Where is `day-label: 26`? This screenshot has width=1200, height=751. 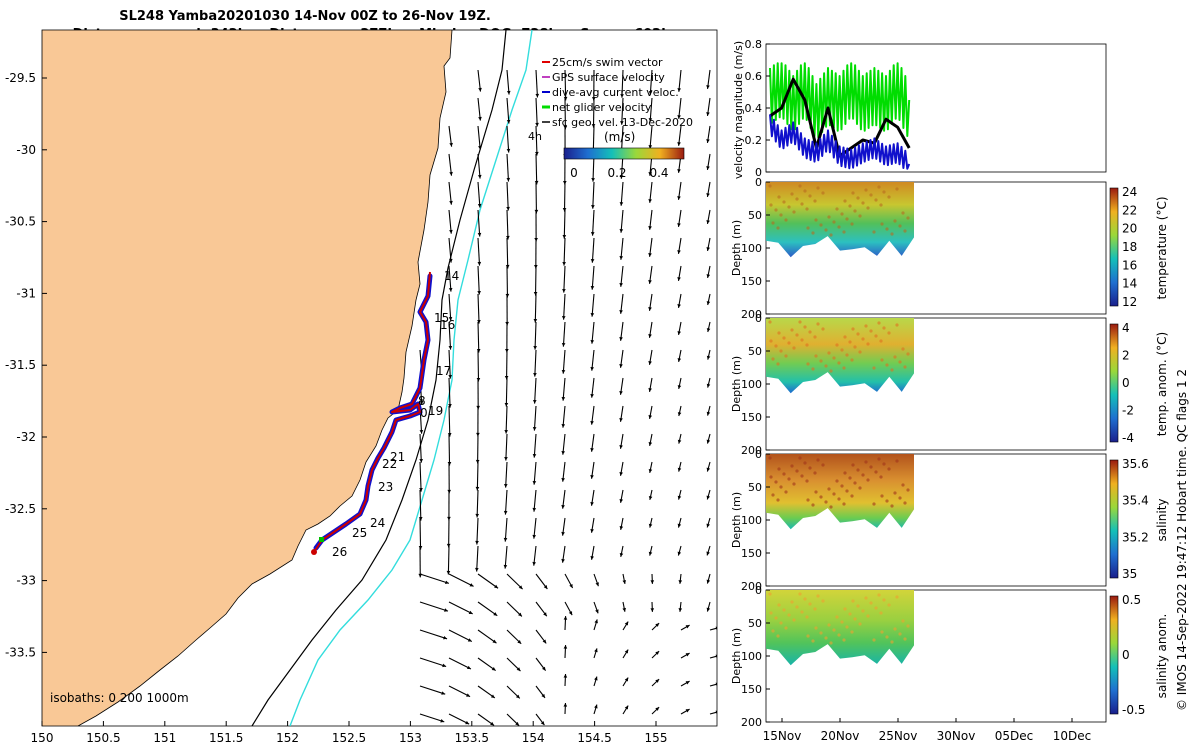
day-label: 26 is located at coordinates (339, 552).